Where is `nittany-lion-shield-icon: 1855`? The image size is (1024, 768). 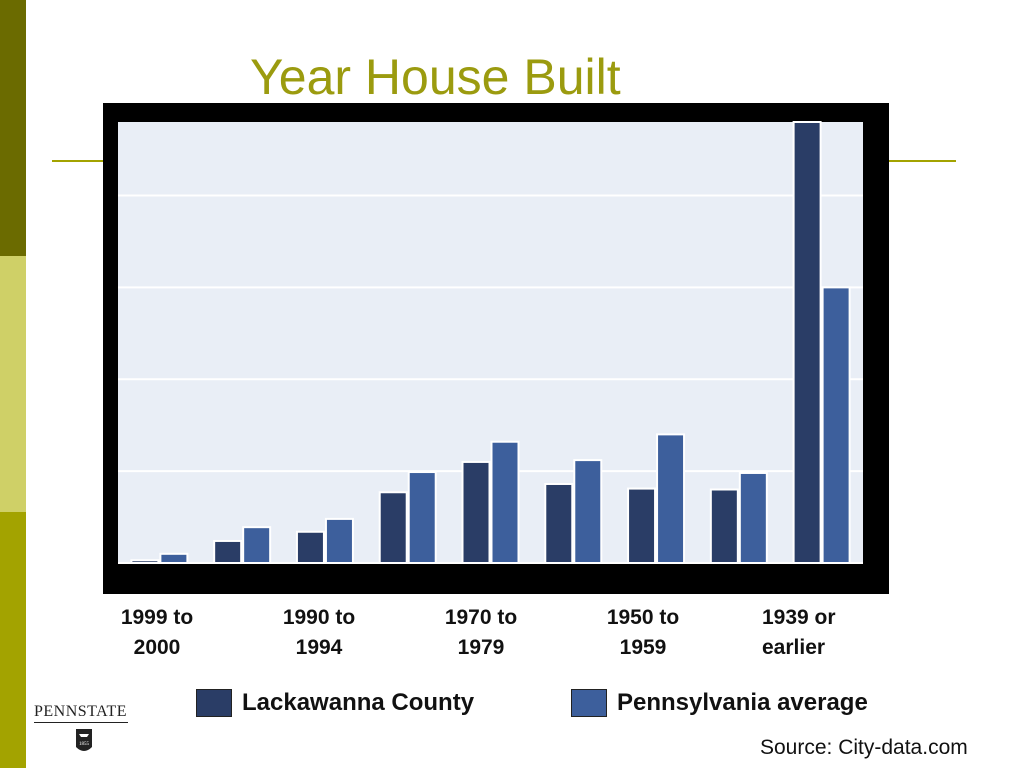
nittany-lion-shield-icon: 1855 is located at coordinates (84, 740).